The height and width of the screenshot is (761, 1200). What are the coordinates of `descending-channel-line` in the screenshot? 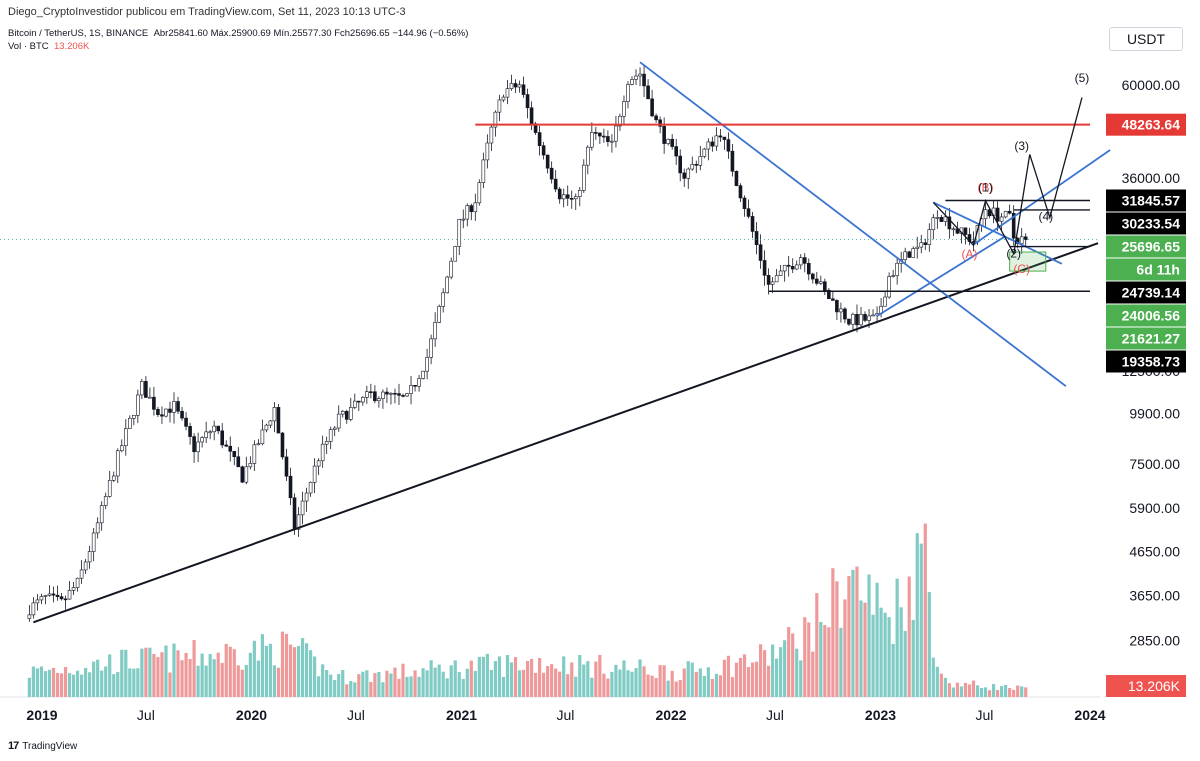 It's located at (997, 233).